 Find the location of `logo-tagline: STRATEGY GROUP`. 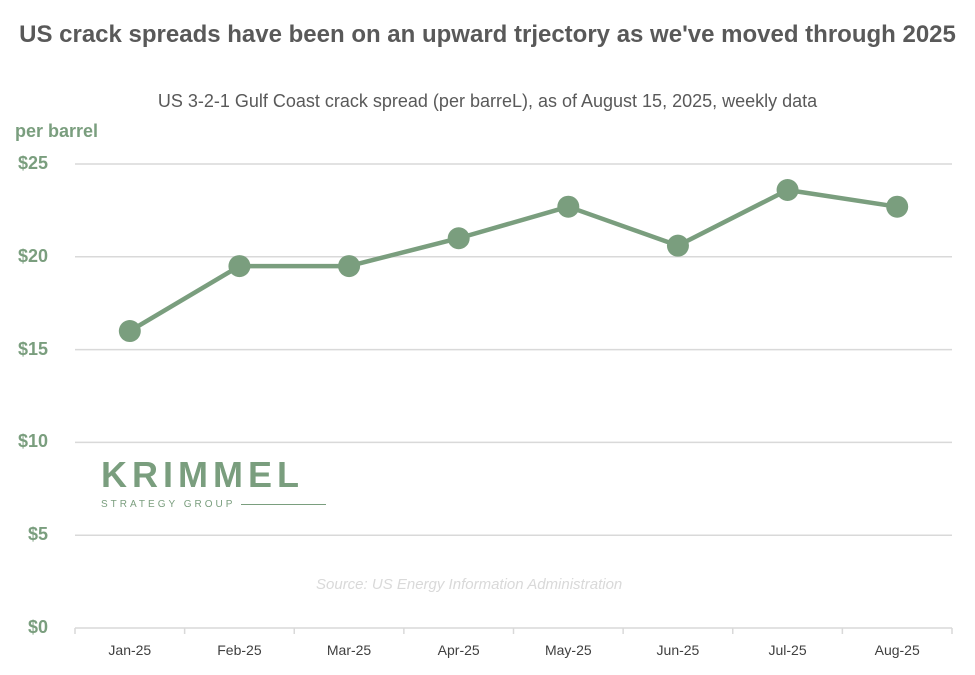

logo-tagline: STRATEGY GROUP is located at coordinates (168, 504).